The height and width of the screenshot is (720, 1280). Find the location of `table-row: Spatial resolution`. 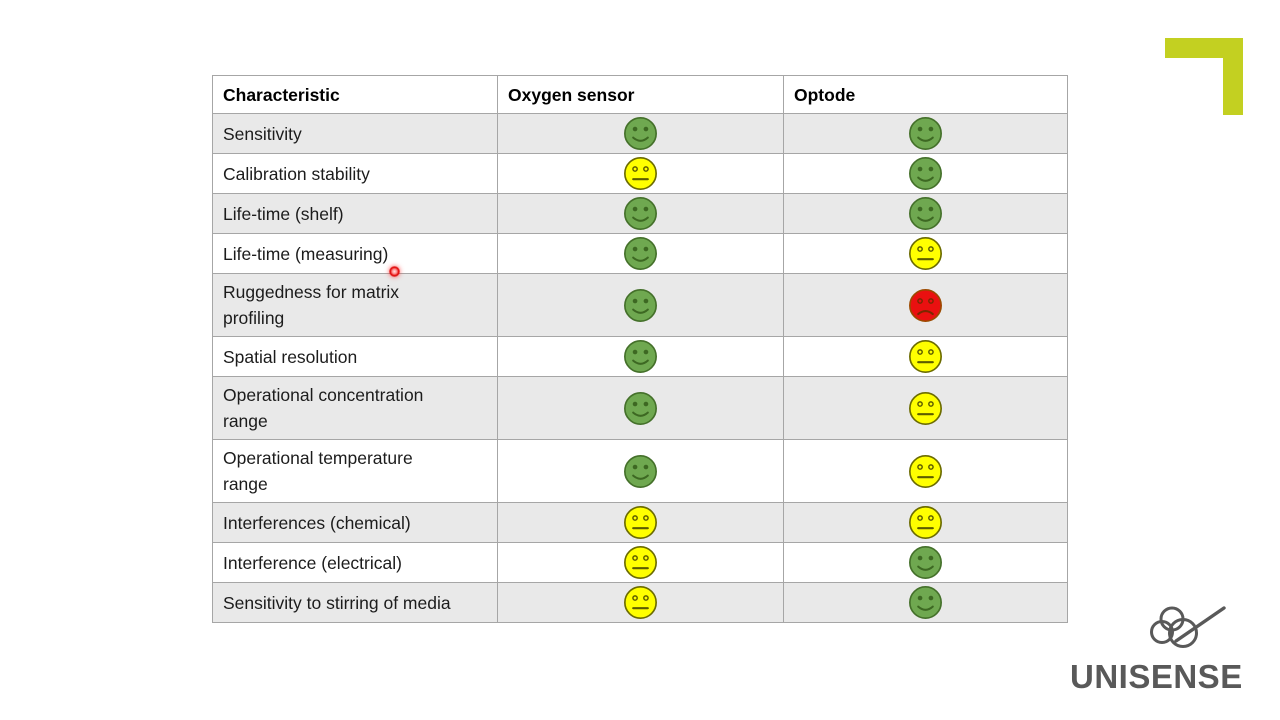

table-row: Spatial resolution is located at coordinates (640, 356).